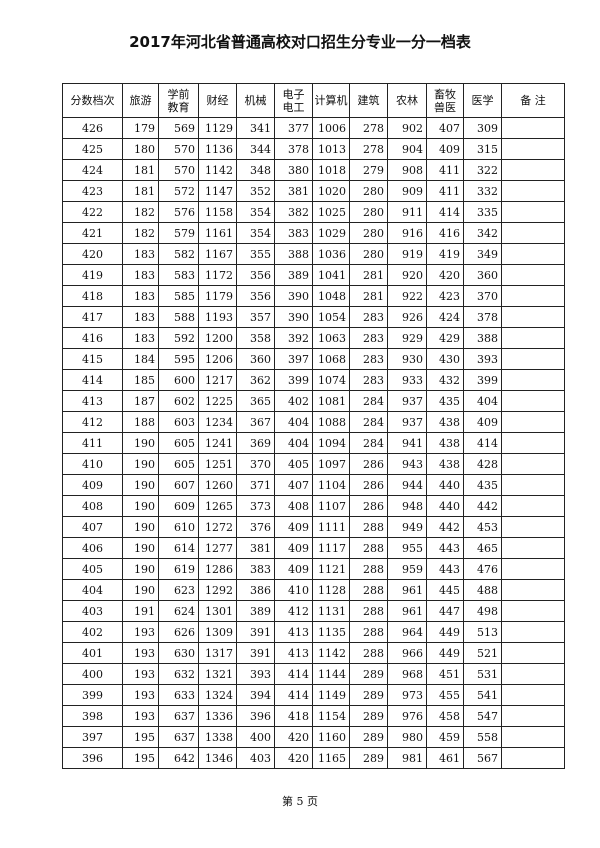 This screenshot has height=848, width=600. What do you see at coordinates (217, 590) in the screenshot?
I see `count-cell: 1292` at bounding box center [217, 590].